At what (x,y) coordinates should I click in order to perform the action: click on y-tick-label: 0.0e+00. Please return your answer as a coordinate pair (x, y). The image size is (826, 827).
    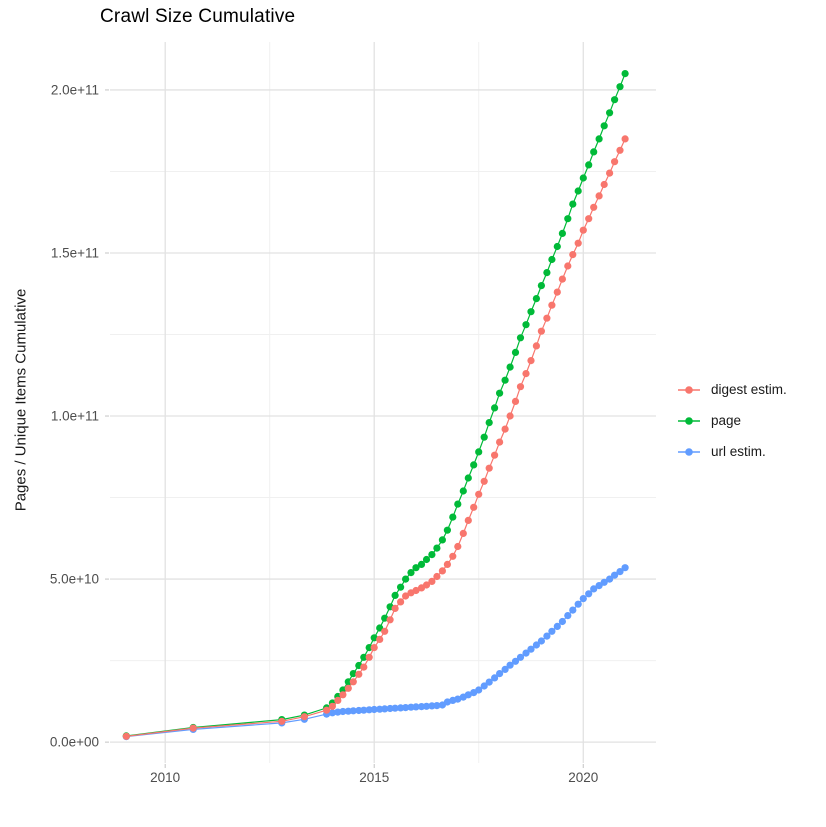
    Looking at the image, I should click on (74, 742).